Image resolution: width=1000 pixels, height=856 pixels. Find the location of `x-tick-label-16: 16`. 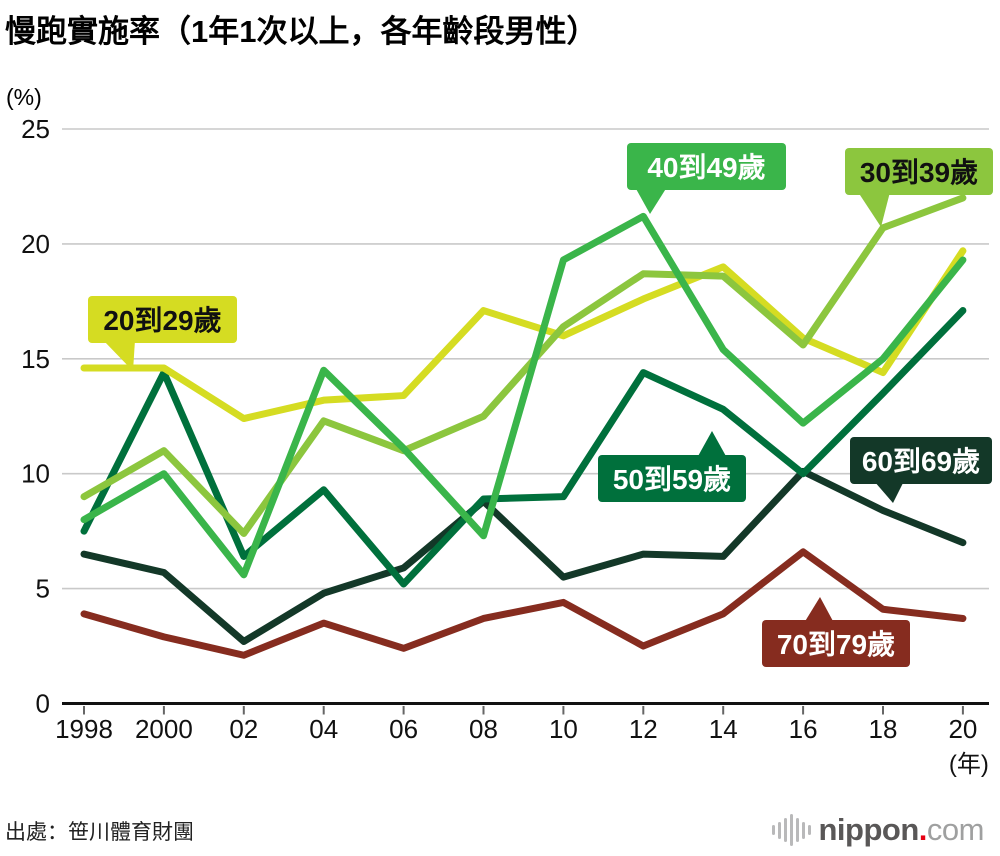

x-tick-label-16: 16 is located at coordinates (803, 729).